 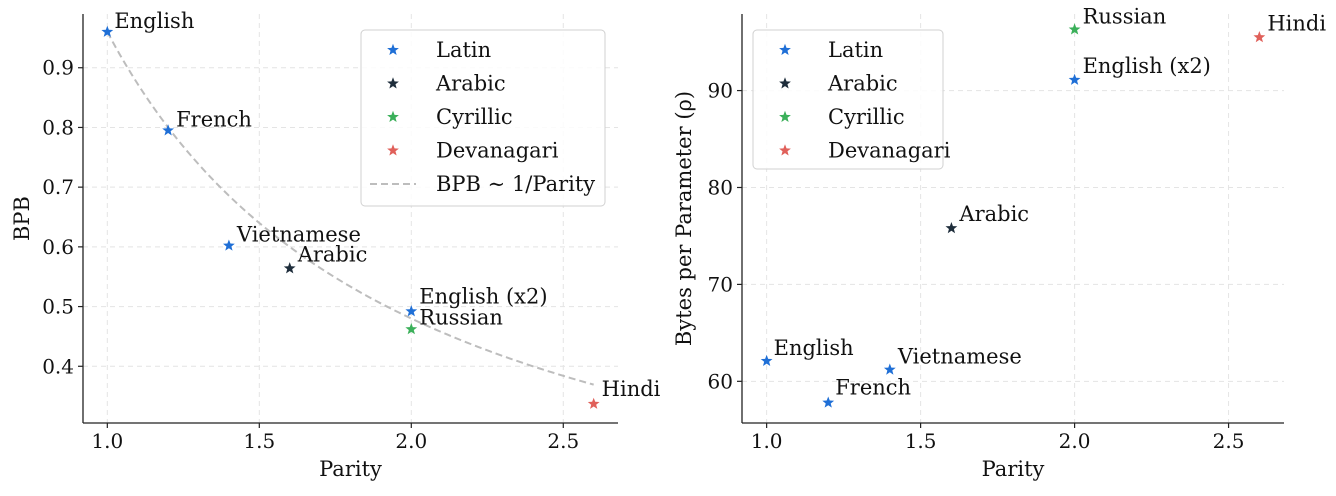 What do you see at coordinates (58, 127) in the screenshot?
I see `y-tick-label: 0.8` at bounding box center [58, 127].